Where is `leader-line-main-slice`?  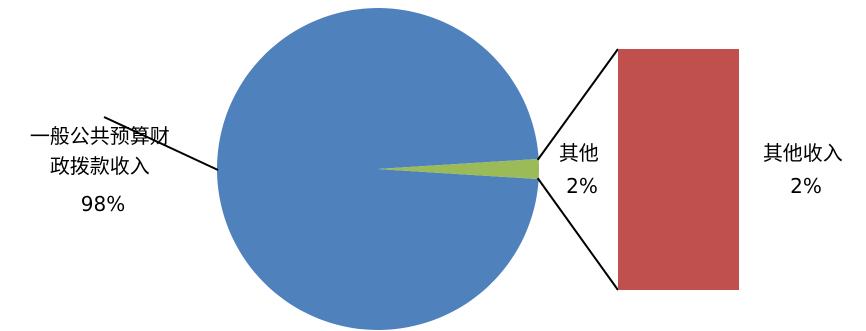
leader-line-main-slice is located at coordinates (161, 143).